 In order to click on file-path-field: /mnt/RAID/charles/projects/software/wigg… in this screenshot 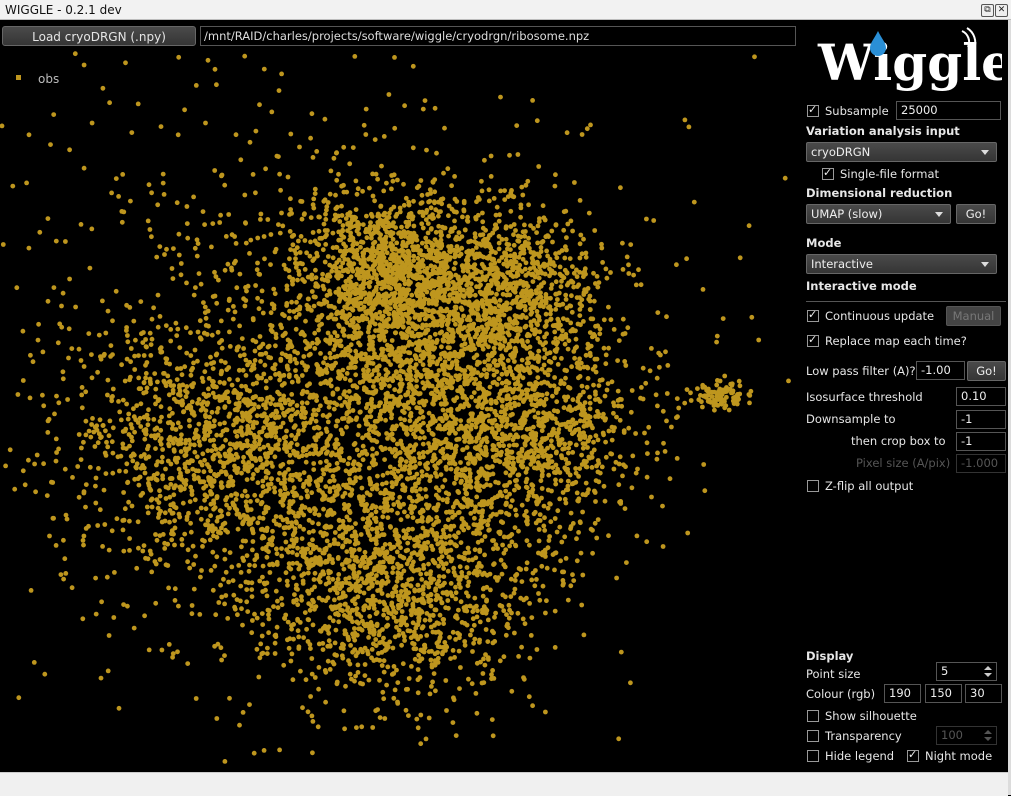, I will do `click(498, 36)`.